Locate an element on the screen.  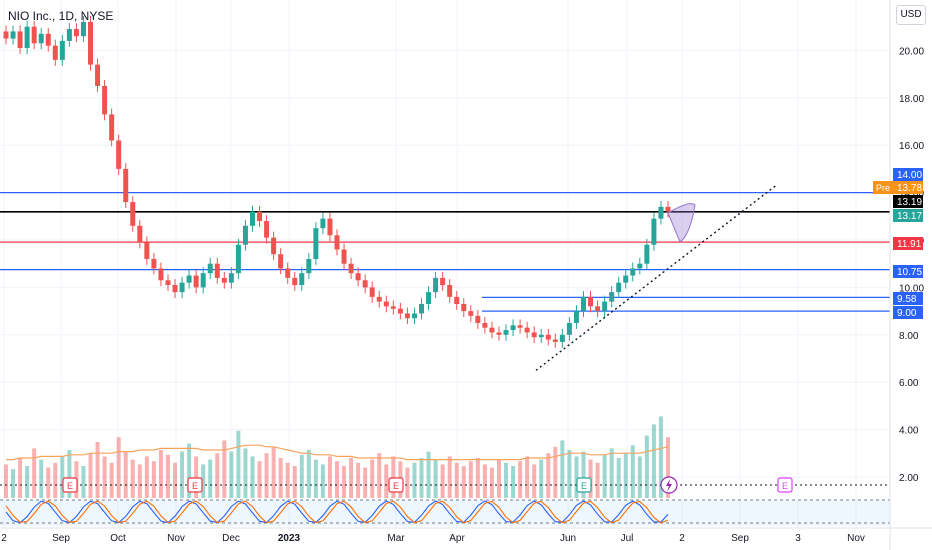
x-tick-label: Mar is located at coordinates (396, 538).